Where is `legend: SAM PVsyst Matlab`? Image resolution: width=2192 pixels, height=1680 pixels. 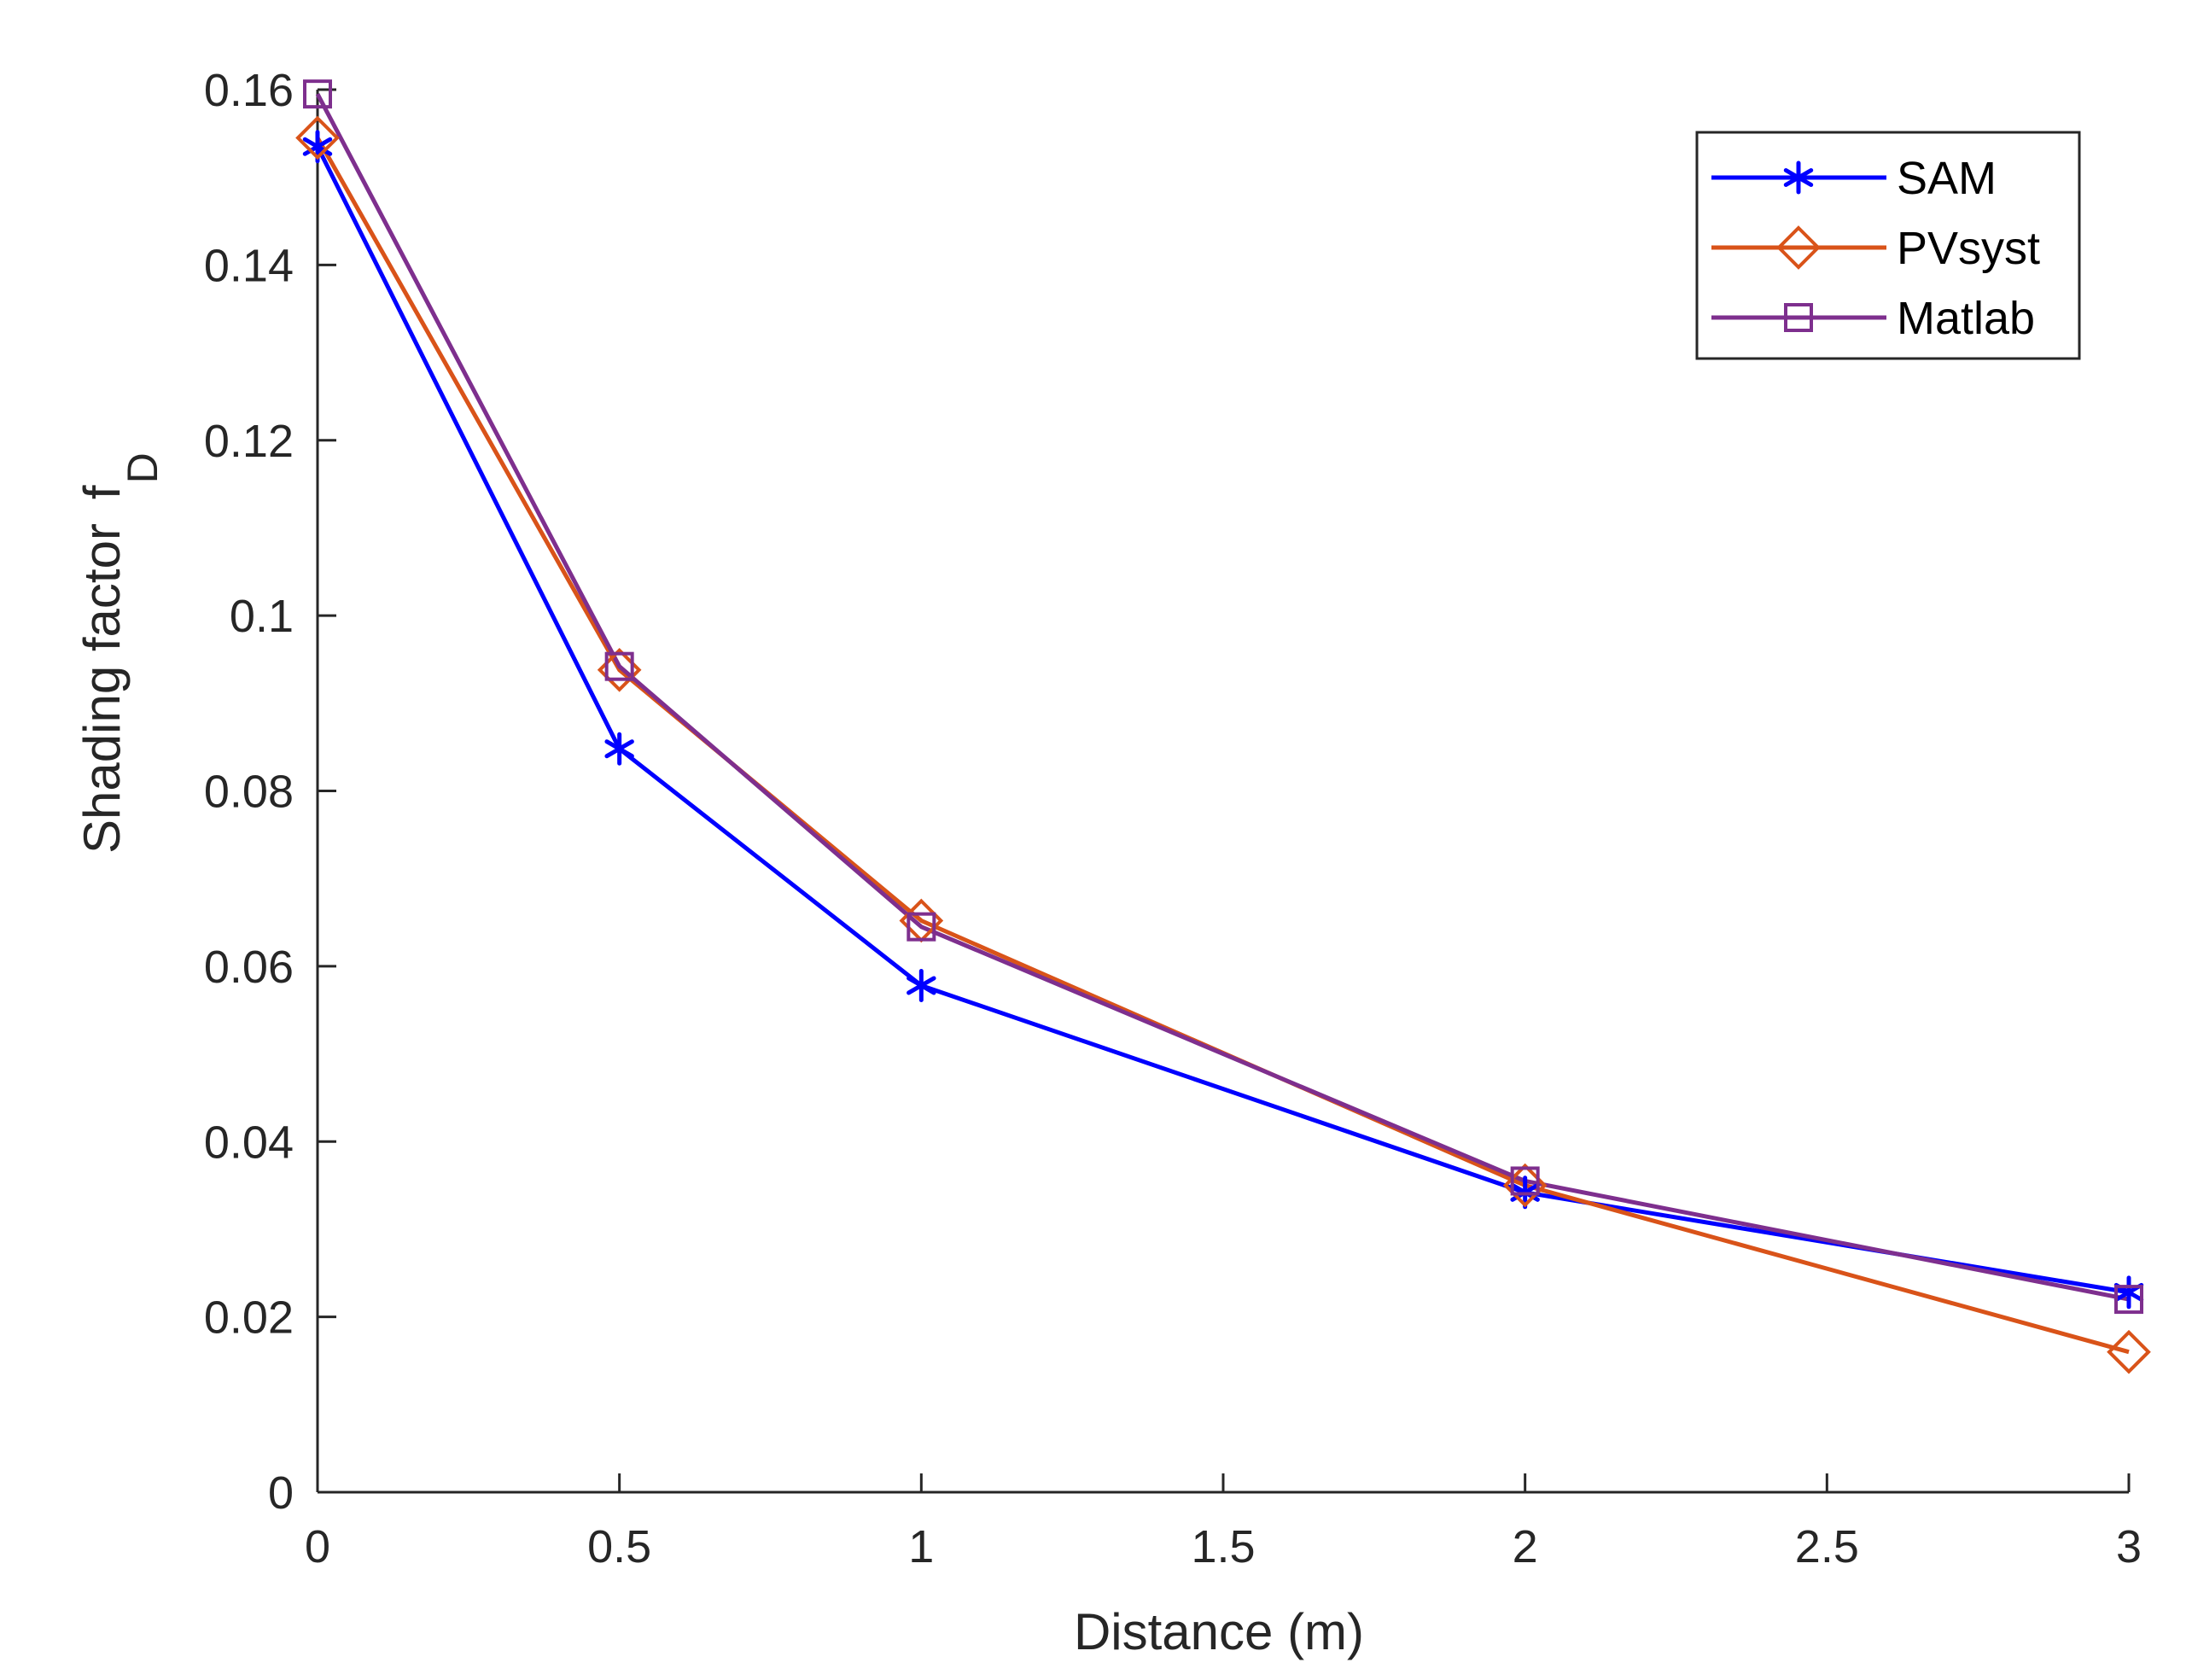
legend: SAM PVsyst Matlab is located at coordinates (1888, 245).